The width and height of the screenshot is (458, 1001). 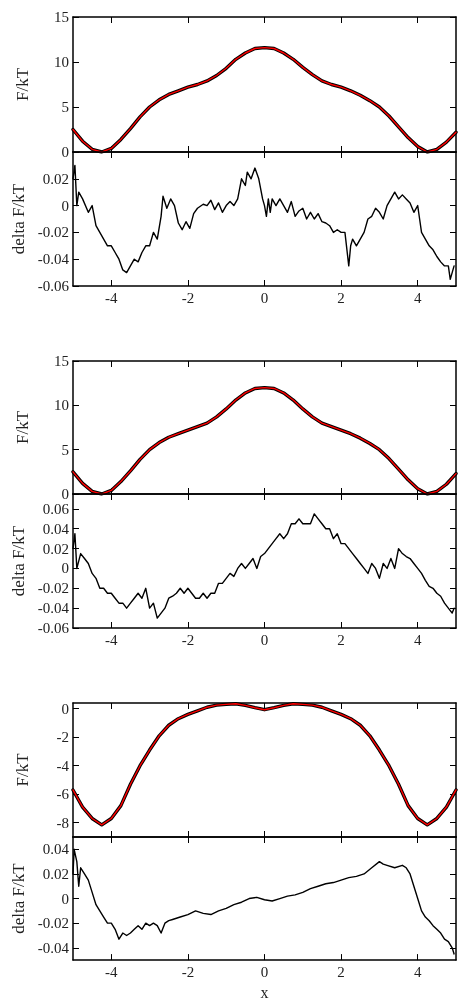 What do you see at coordinates (56, 508) in the screenshot?
I see `y-tick-label: 0.06` at bounding box center [56, 508].